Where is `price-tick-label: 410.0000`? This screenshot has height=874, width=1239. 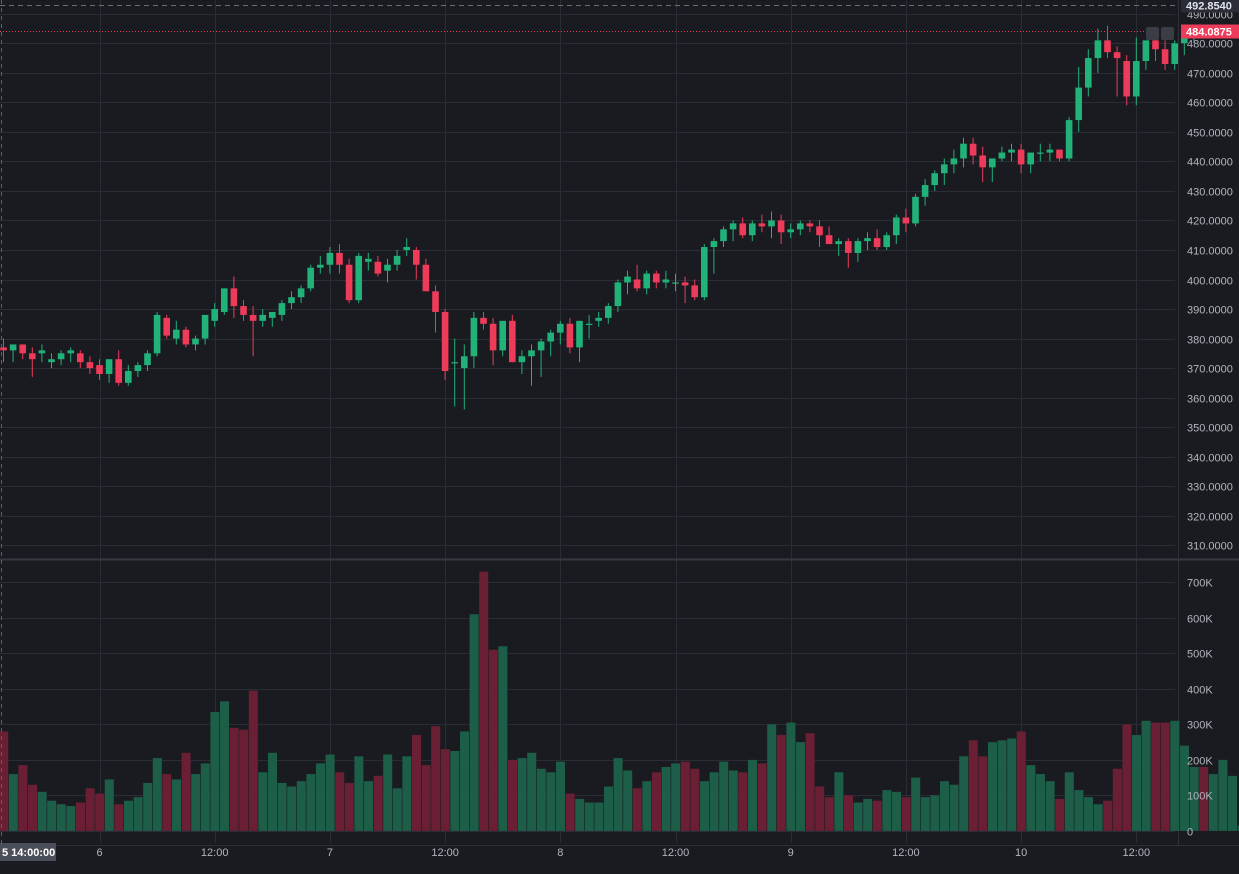 price-tick-label: 410.0000 is located at coordinates (1210, 252).